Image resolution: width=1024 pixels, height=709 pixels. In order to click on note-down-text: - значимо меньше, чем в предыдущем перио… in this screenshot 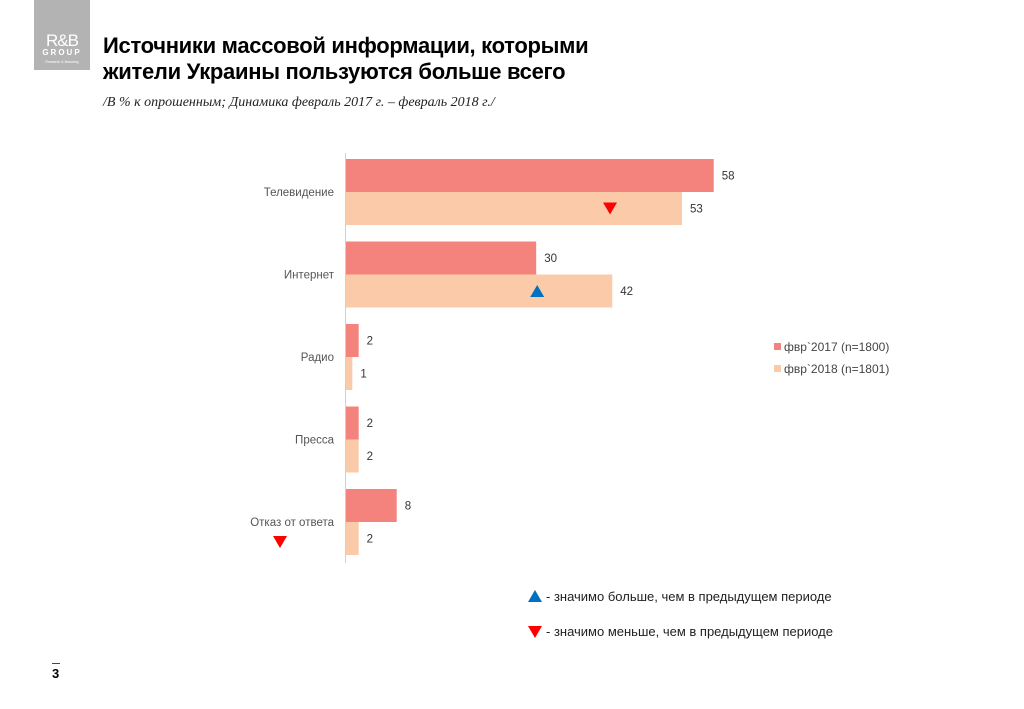, I will do `click(689, 631)`.